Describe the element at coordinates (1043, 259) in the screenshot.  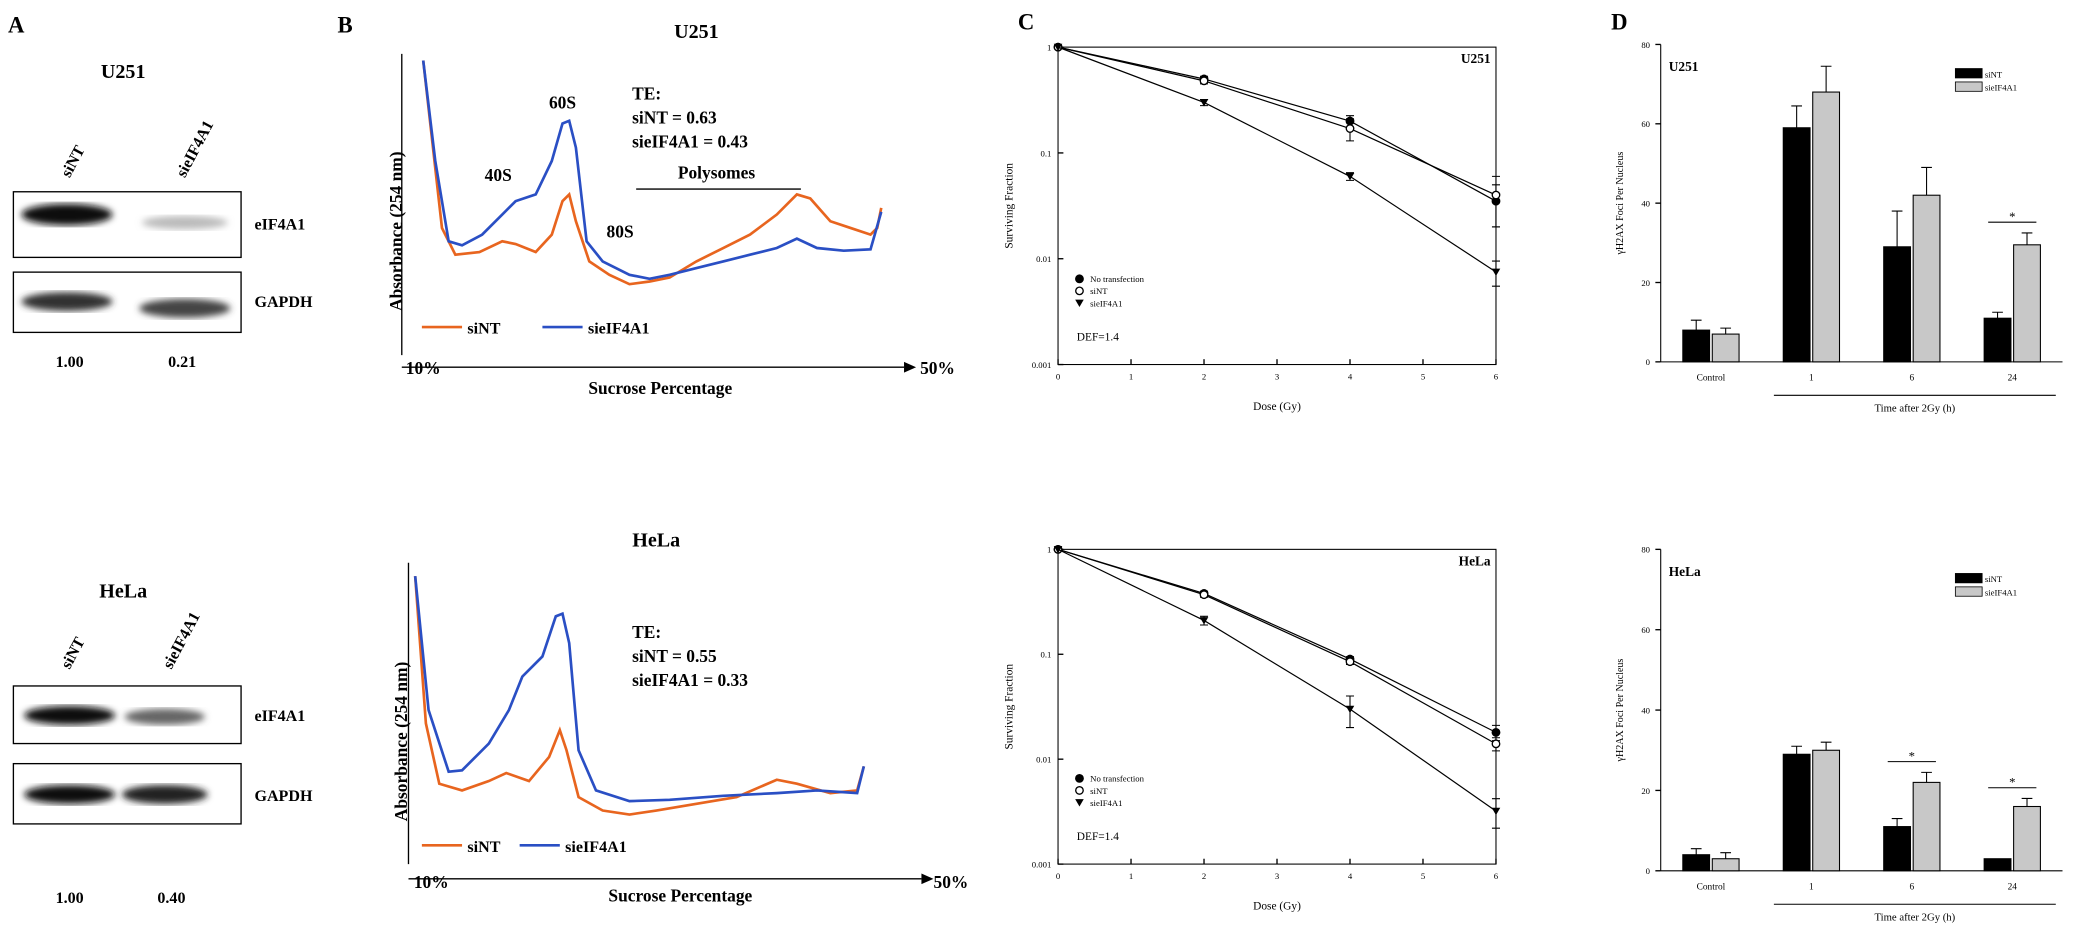
I see `y-tick-label: 0.01` at that location.